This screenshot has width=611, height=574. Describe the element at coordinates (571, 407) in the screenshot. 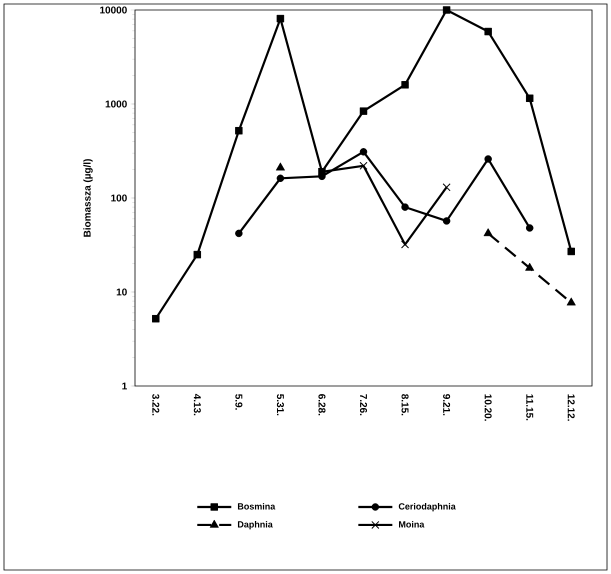

I see `x-tick-label: 12.12.` at that location.